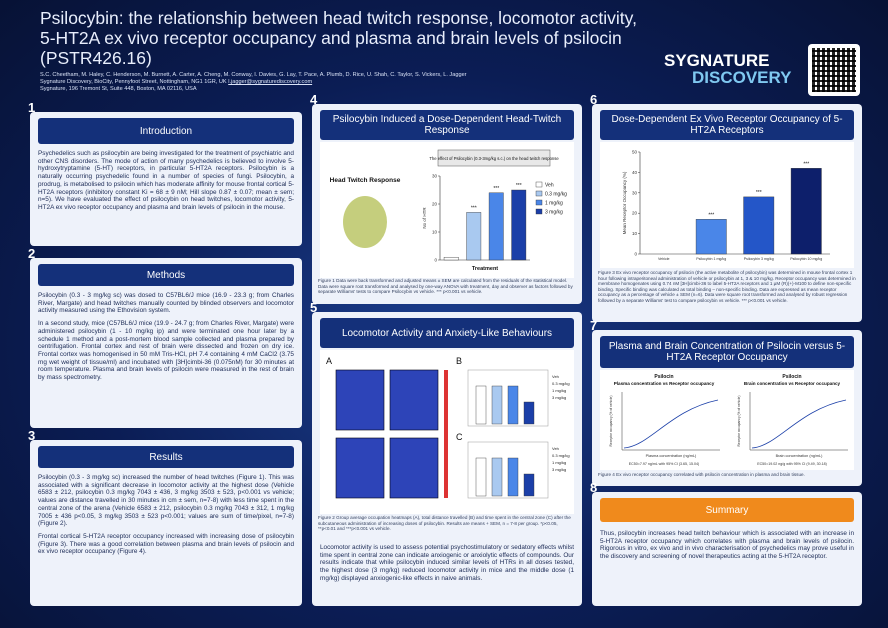 The image size is (888, 628). What do you see at coordinates (555, 376) in the screenshot?
I see `legend-label: Veh` at bounding box center [555, 376].